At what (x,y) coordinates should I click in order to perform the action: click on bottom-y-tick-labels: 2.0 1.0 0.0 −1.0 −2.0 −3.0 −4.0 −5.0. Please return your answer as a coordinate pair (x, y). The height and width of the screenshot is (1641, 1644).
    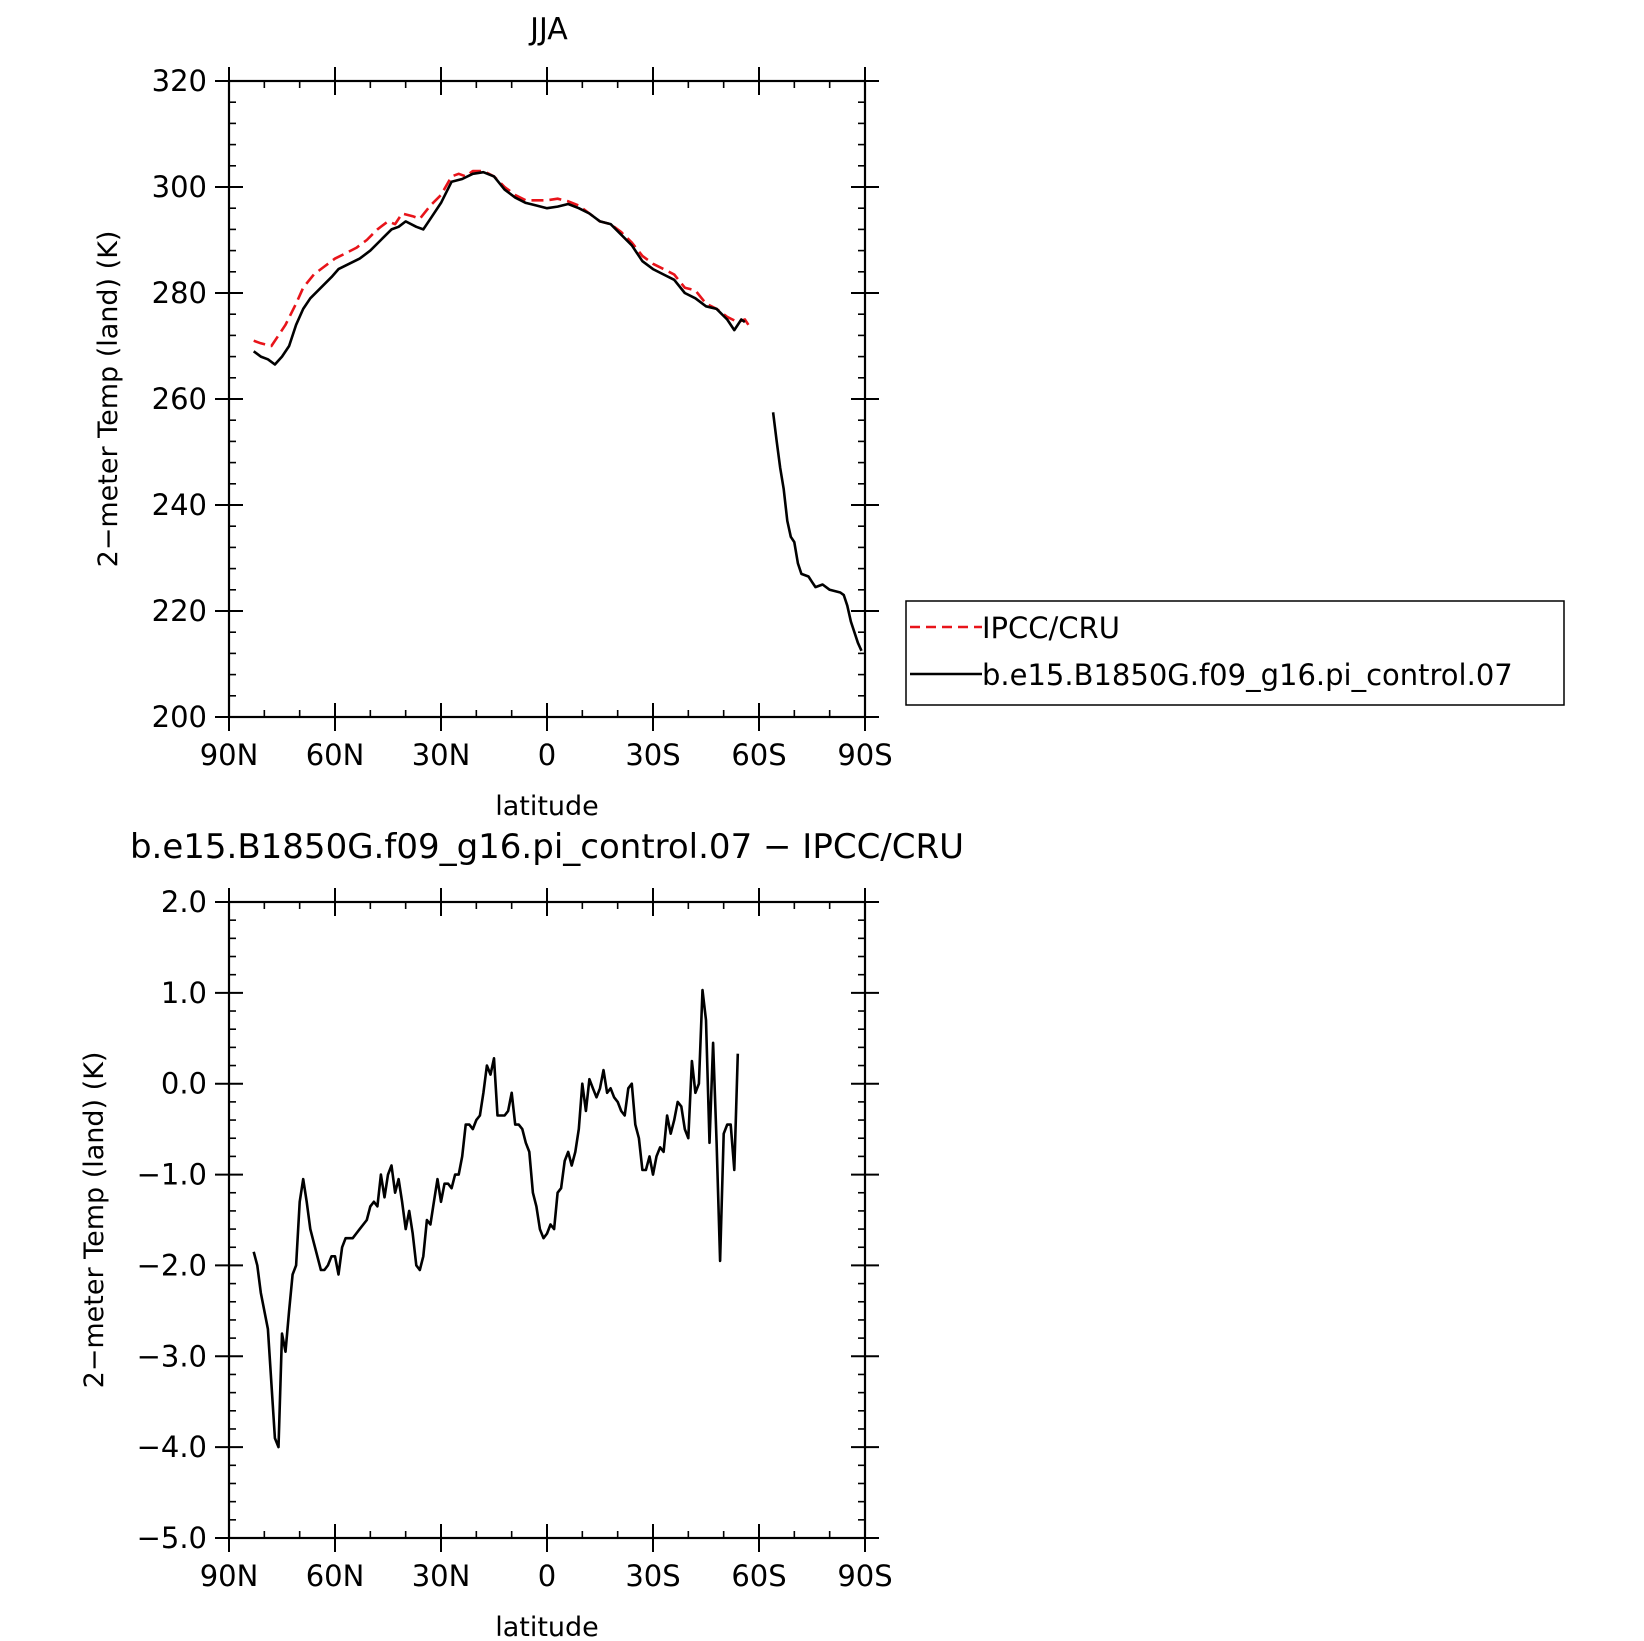
    Looking at the image, I should click on (172, 1220).